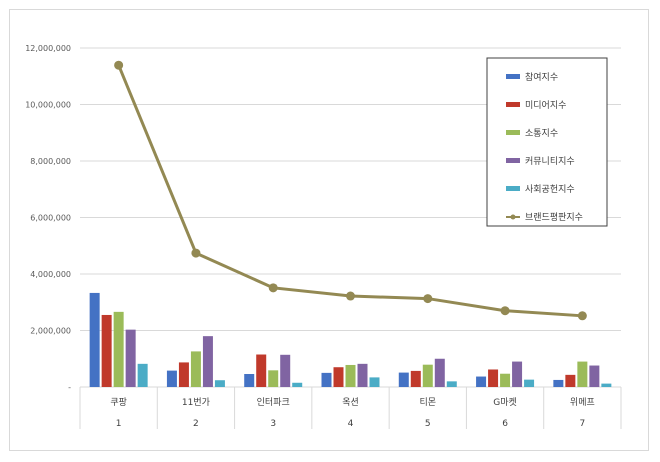 This screenshot has height=462, width=660. Describe the element at coordinates (547, 142) in the screenshot. I see `legend-box` at that location.